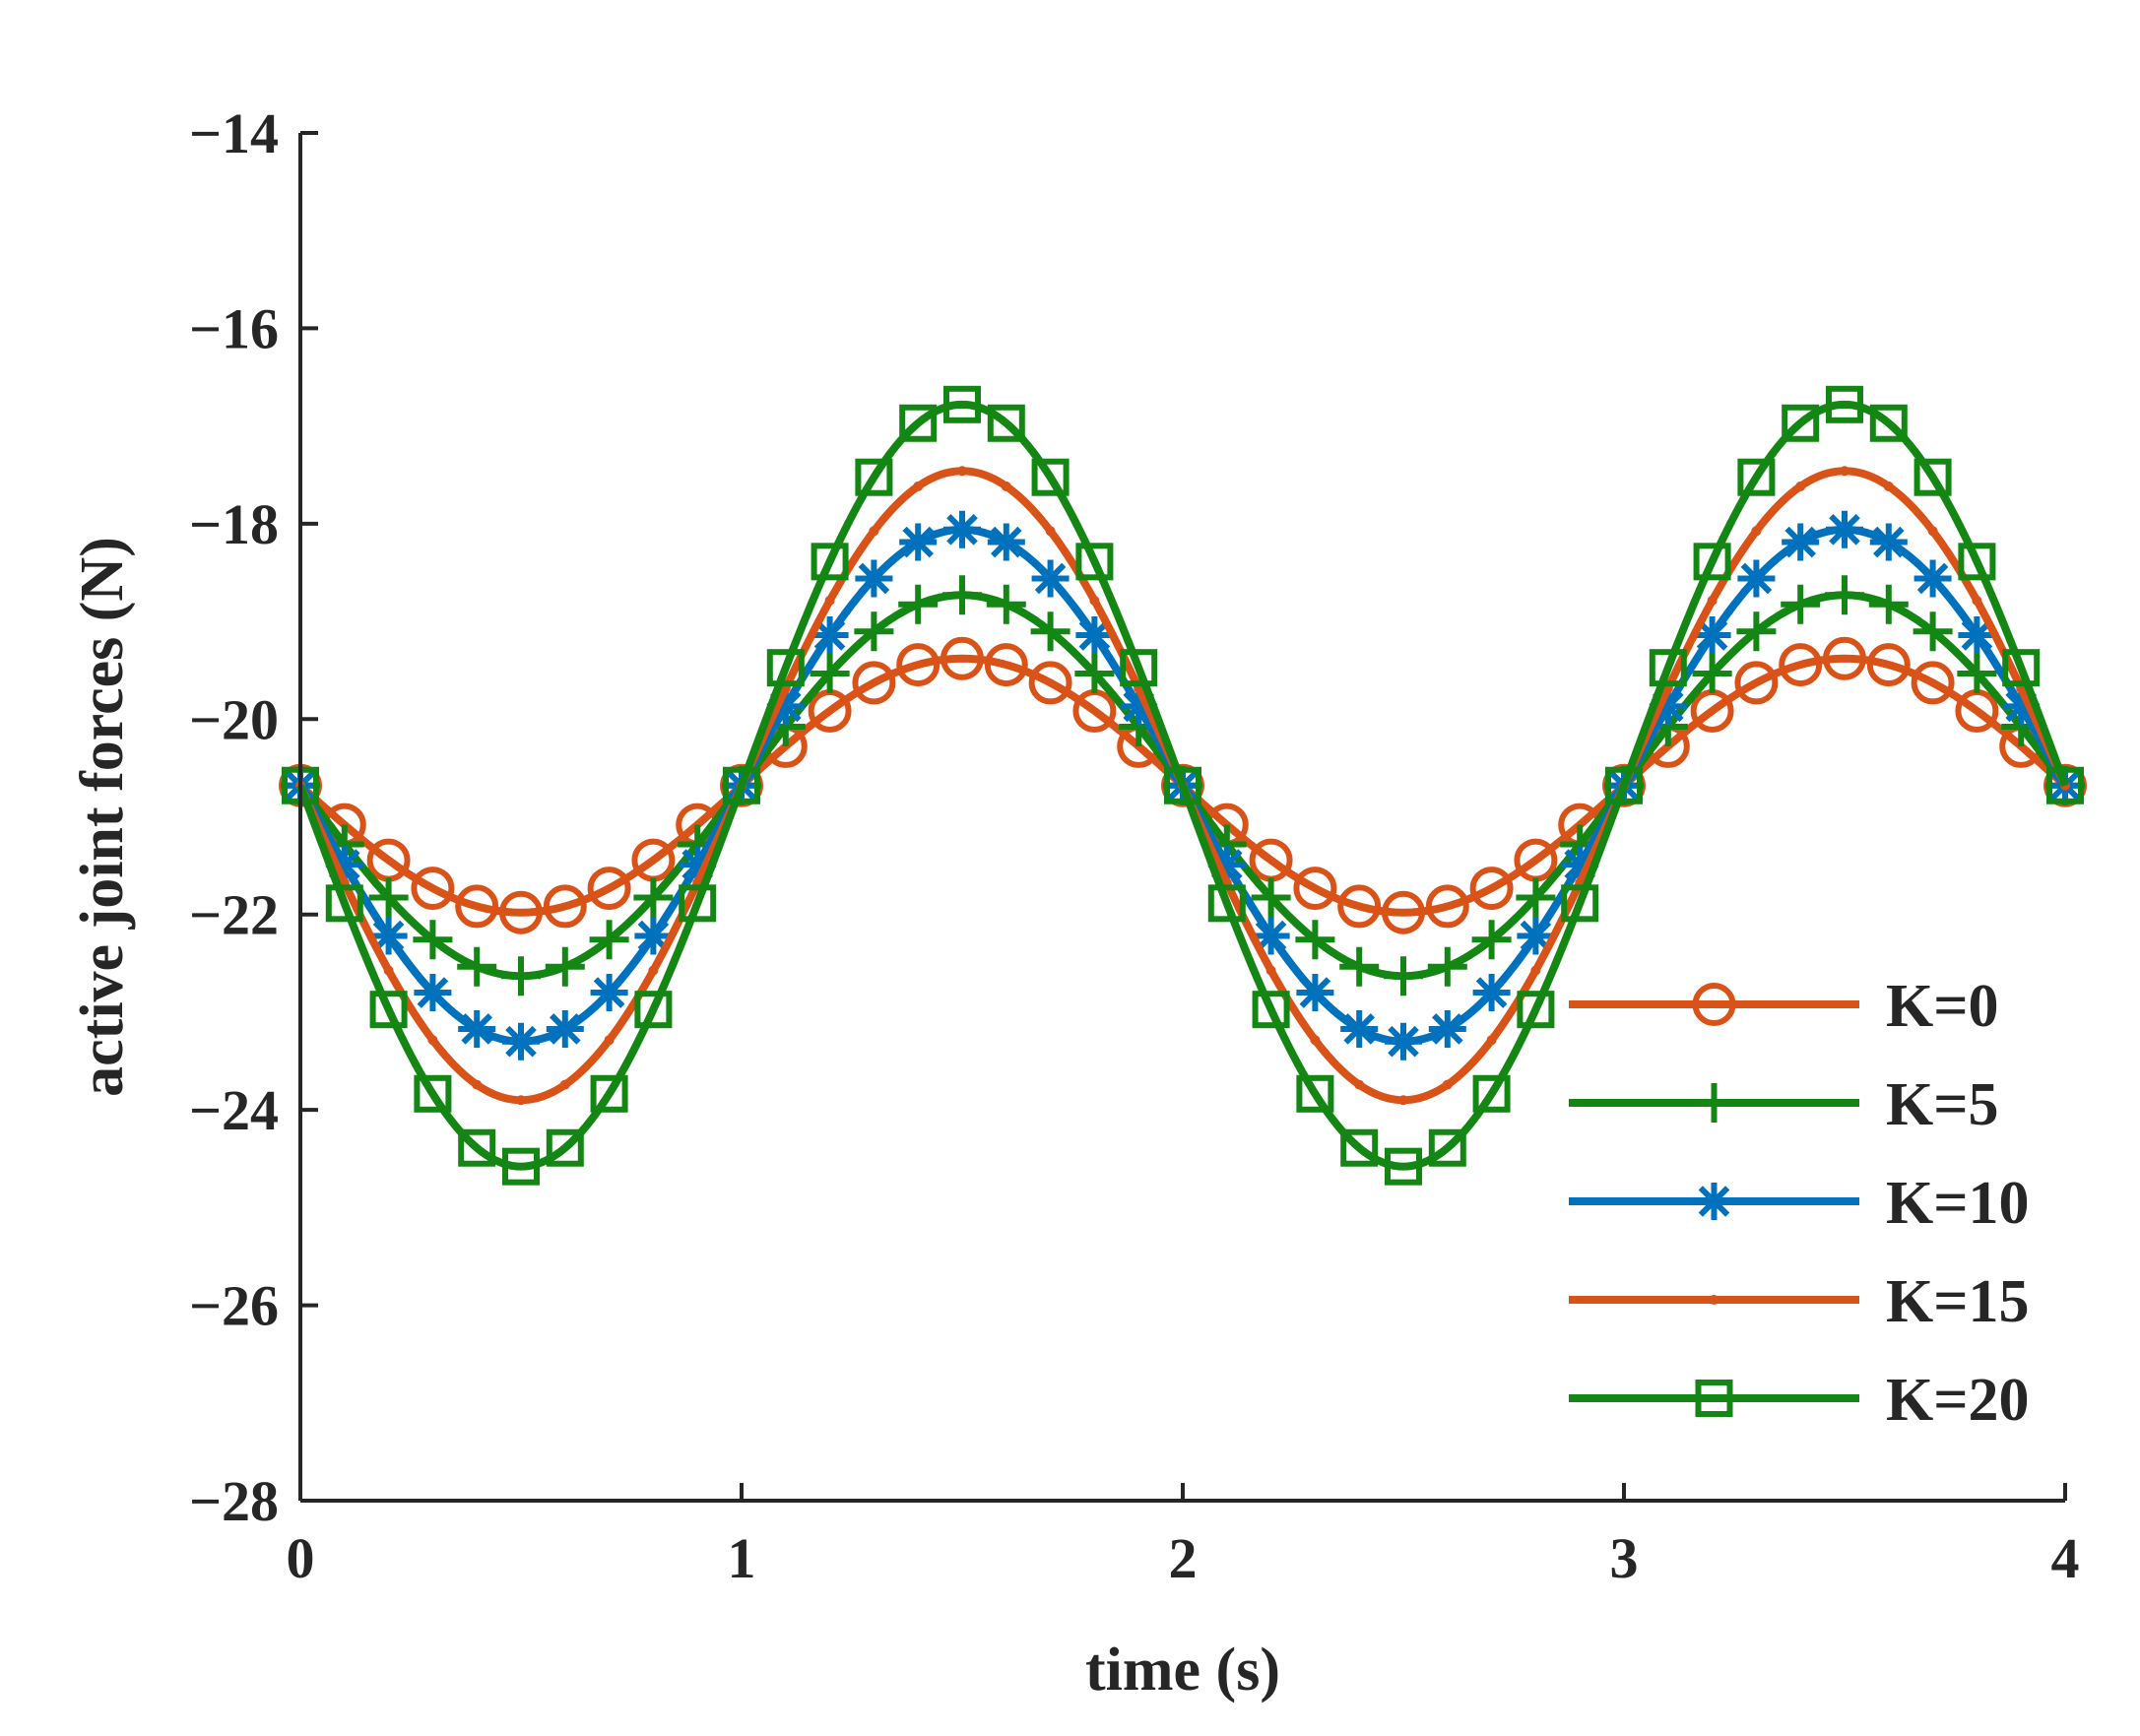 The image size is (2140, 1736). Describe the element at coordinates (2065, 1558) in the screenshot. I see `x-tick-label: 4` at that location.